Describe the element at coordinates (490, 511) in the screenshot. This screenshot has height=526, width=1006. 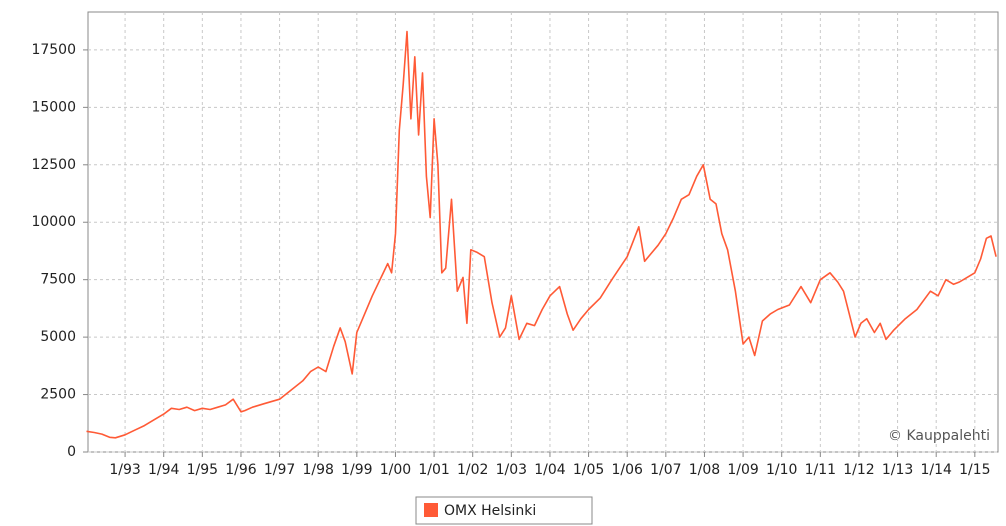
I see `legend-label: OMX Helsinki` at that location.